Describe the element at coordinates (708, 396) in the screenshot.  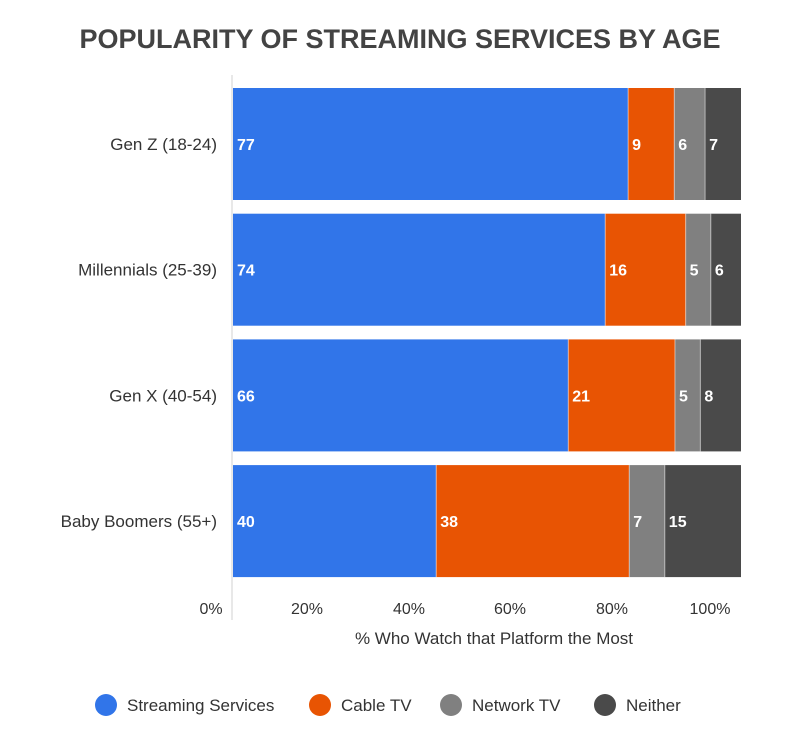
I see `data-label-neither-gen-x-40-54: 8` at that location.